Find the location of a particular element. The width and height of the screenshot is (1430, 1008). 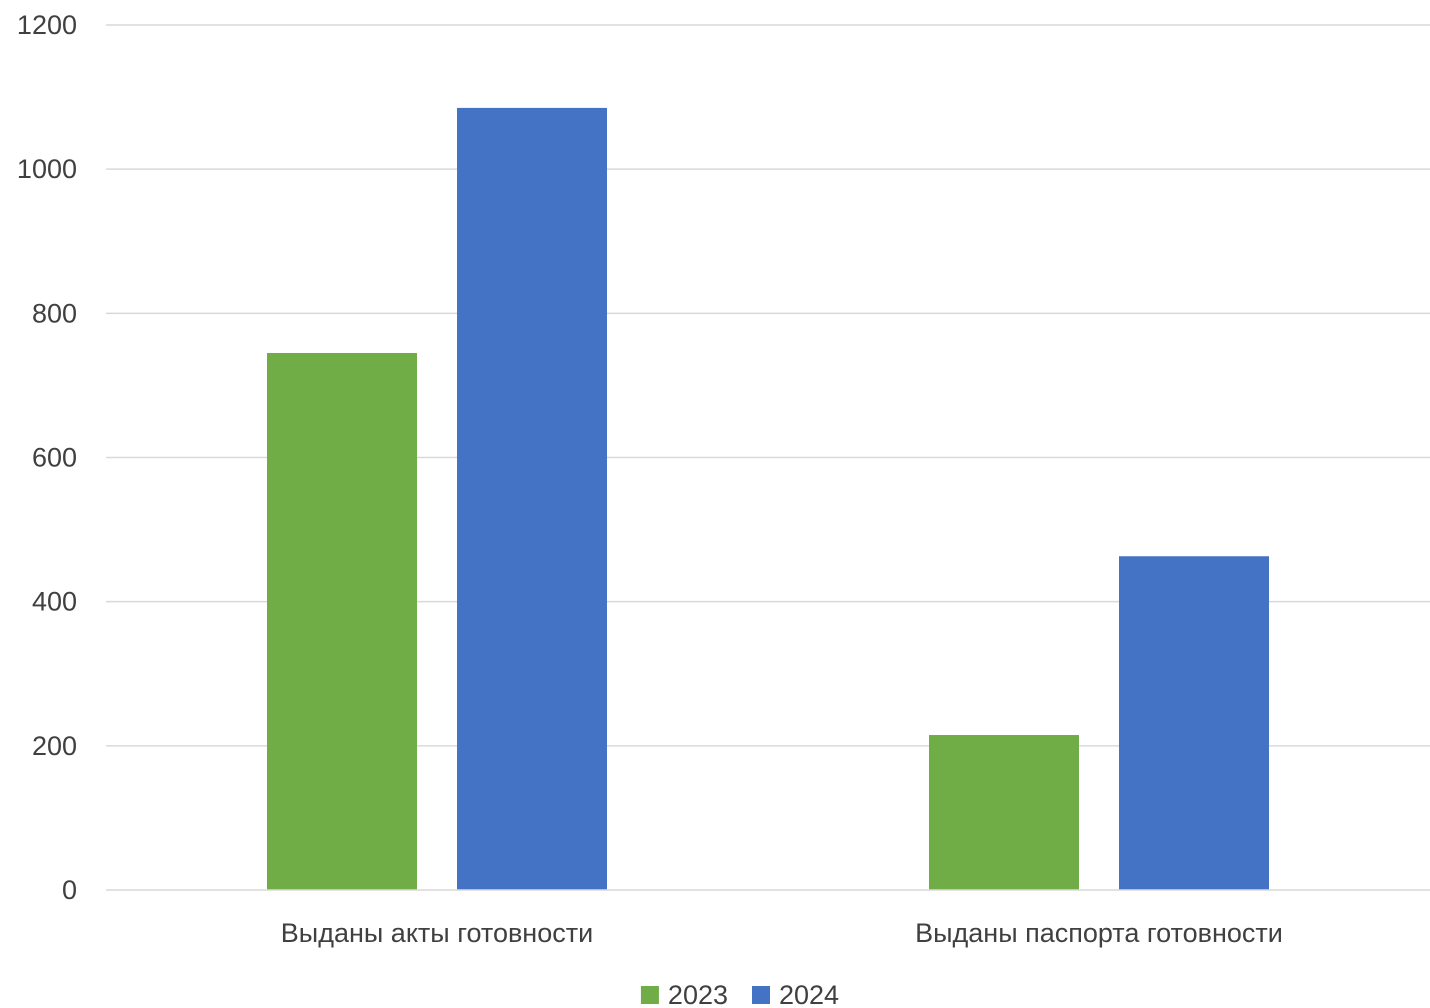

x-category-label: Выданы акты готовности is located at coordinates (437, 933).